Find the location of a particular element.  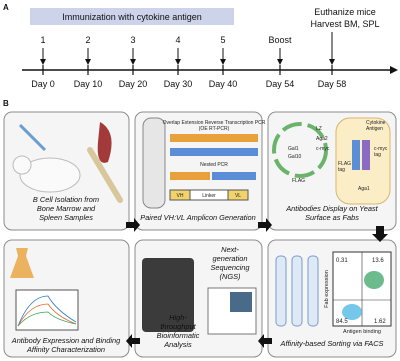

step-number: 1 is located at coordinates (42, 40).